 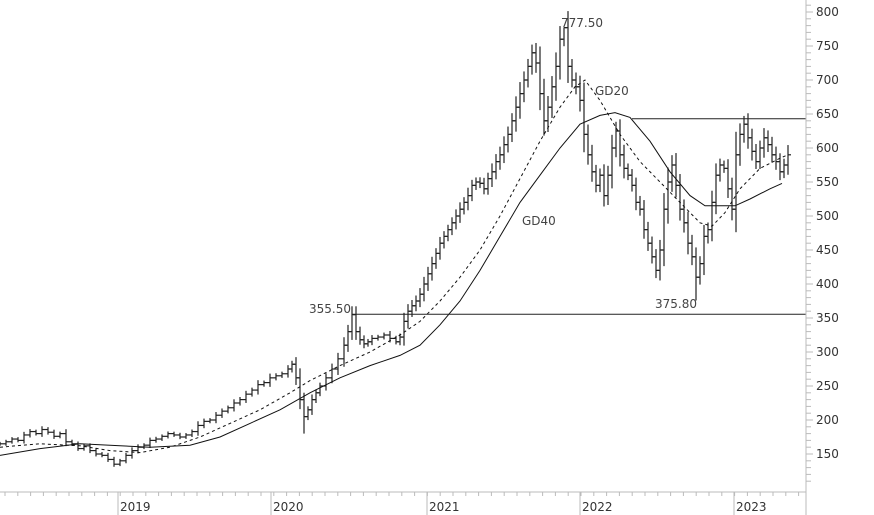 I want to click on trough-label: 375.80, so click(x=676, y=304).